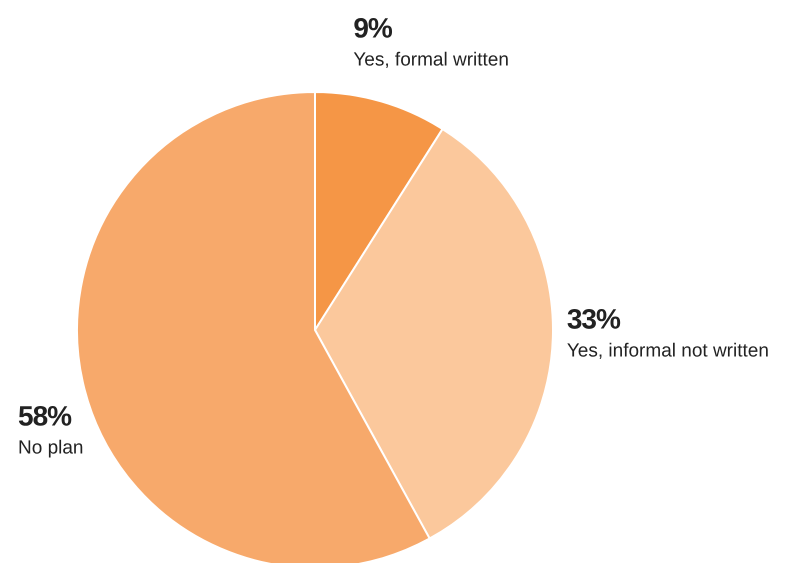  I want to click on data-label: 33%, so click(594, 318).